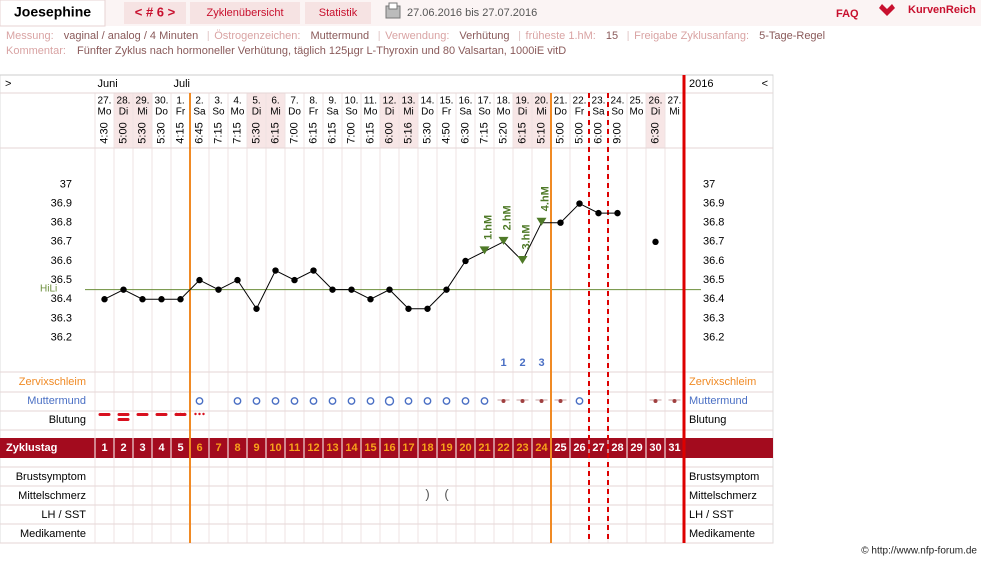  What do you see at coordinates (598, 448) in the screenshot?
I see `cycle-day: 27` at bounding box center [598, 448].